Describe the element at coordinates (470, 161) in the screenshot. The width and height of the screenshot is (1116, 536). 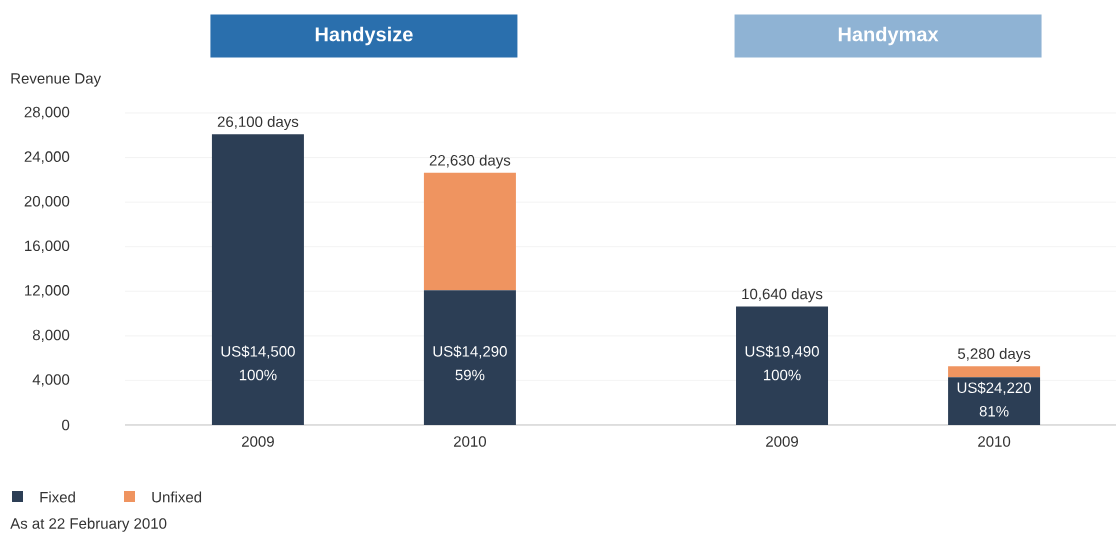
I see `total-label: 22,630 days` at that location.